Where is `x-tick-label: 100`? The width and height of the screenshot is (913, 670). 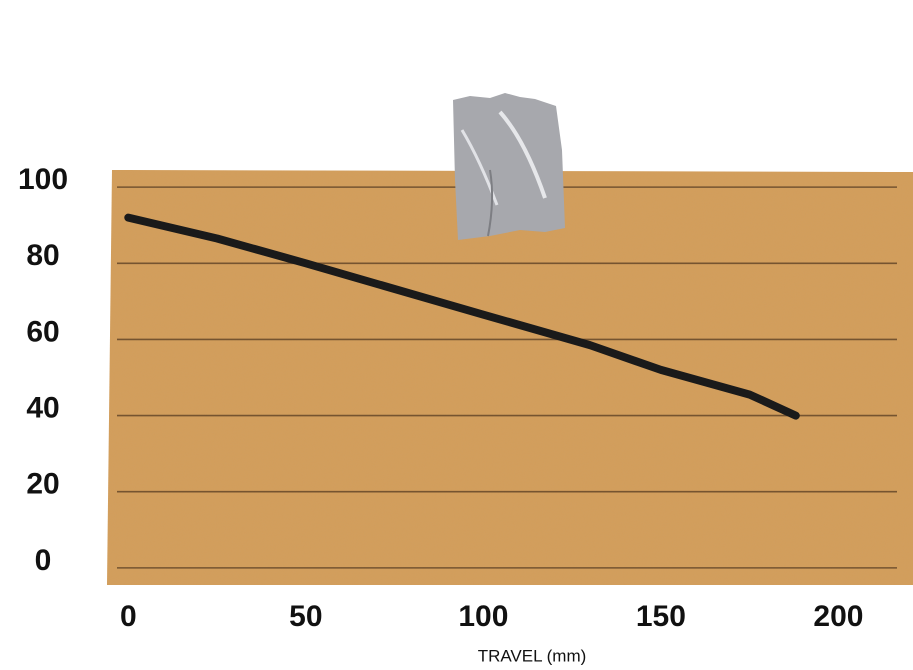
x-tick-label: 100 is located at coordinates (483, 616).